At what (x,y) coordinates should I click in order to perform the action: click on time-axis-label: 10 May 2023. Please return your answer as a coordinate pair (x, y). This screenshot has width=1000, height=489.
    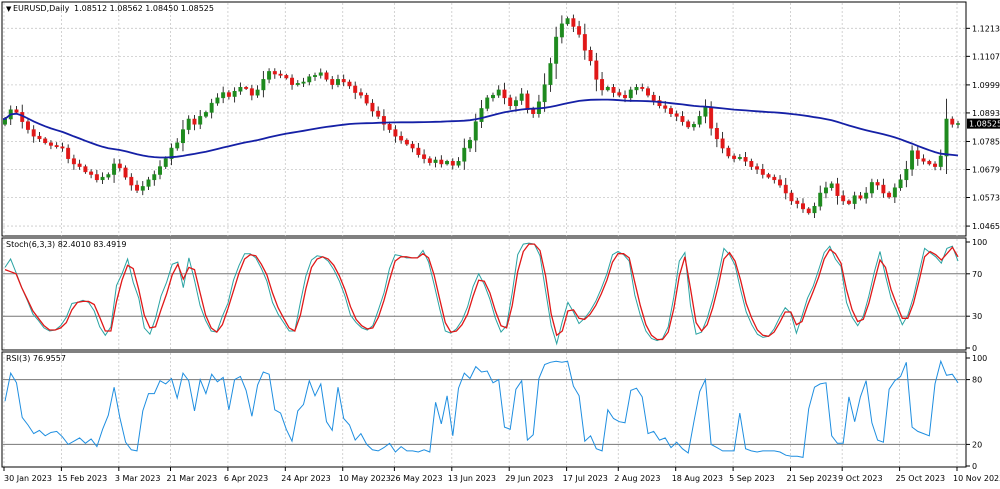
    Looking at the image, I should click on (365, 478).